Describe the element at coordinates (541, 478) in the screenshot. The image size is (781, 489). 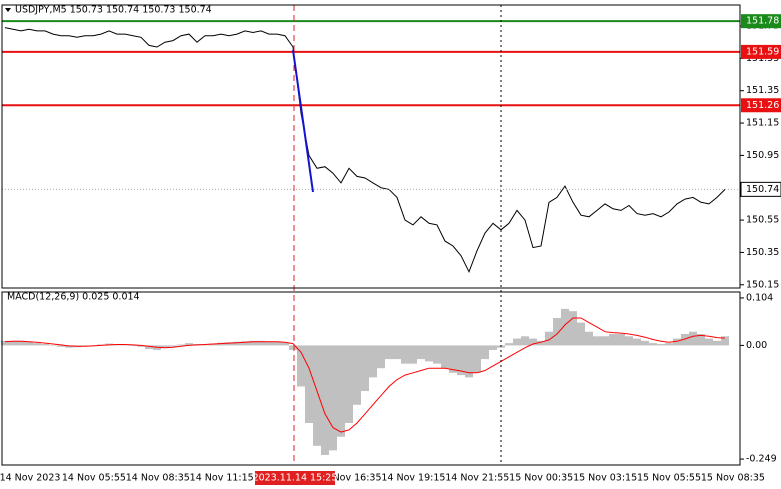
I see `x-tick-label: 15 Nov 00:35` at that location.